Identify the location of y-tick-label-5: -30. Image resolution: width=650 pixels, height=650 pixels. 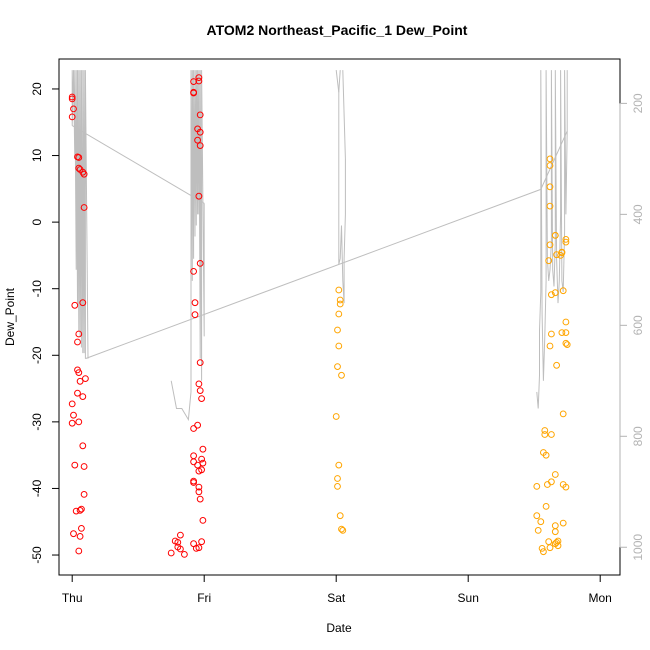
(37, 422).